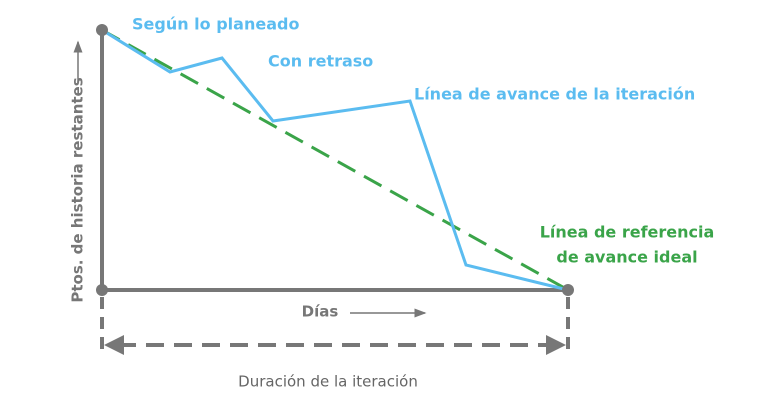 The height and width of the screenshot is (408, 762). Describe the element at coordinates (554, 94) in the screenshot. I see `label: Línea de avance de la iteración` at that location.